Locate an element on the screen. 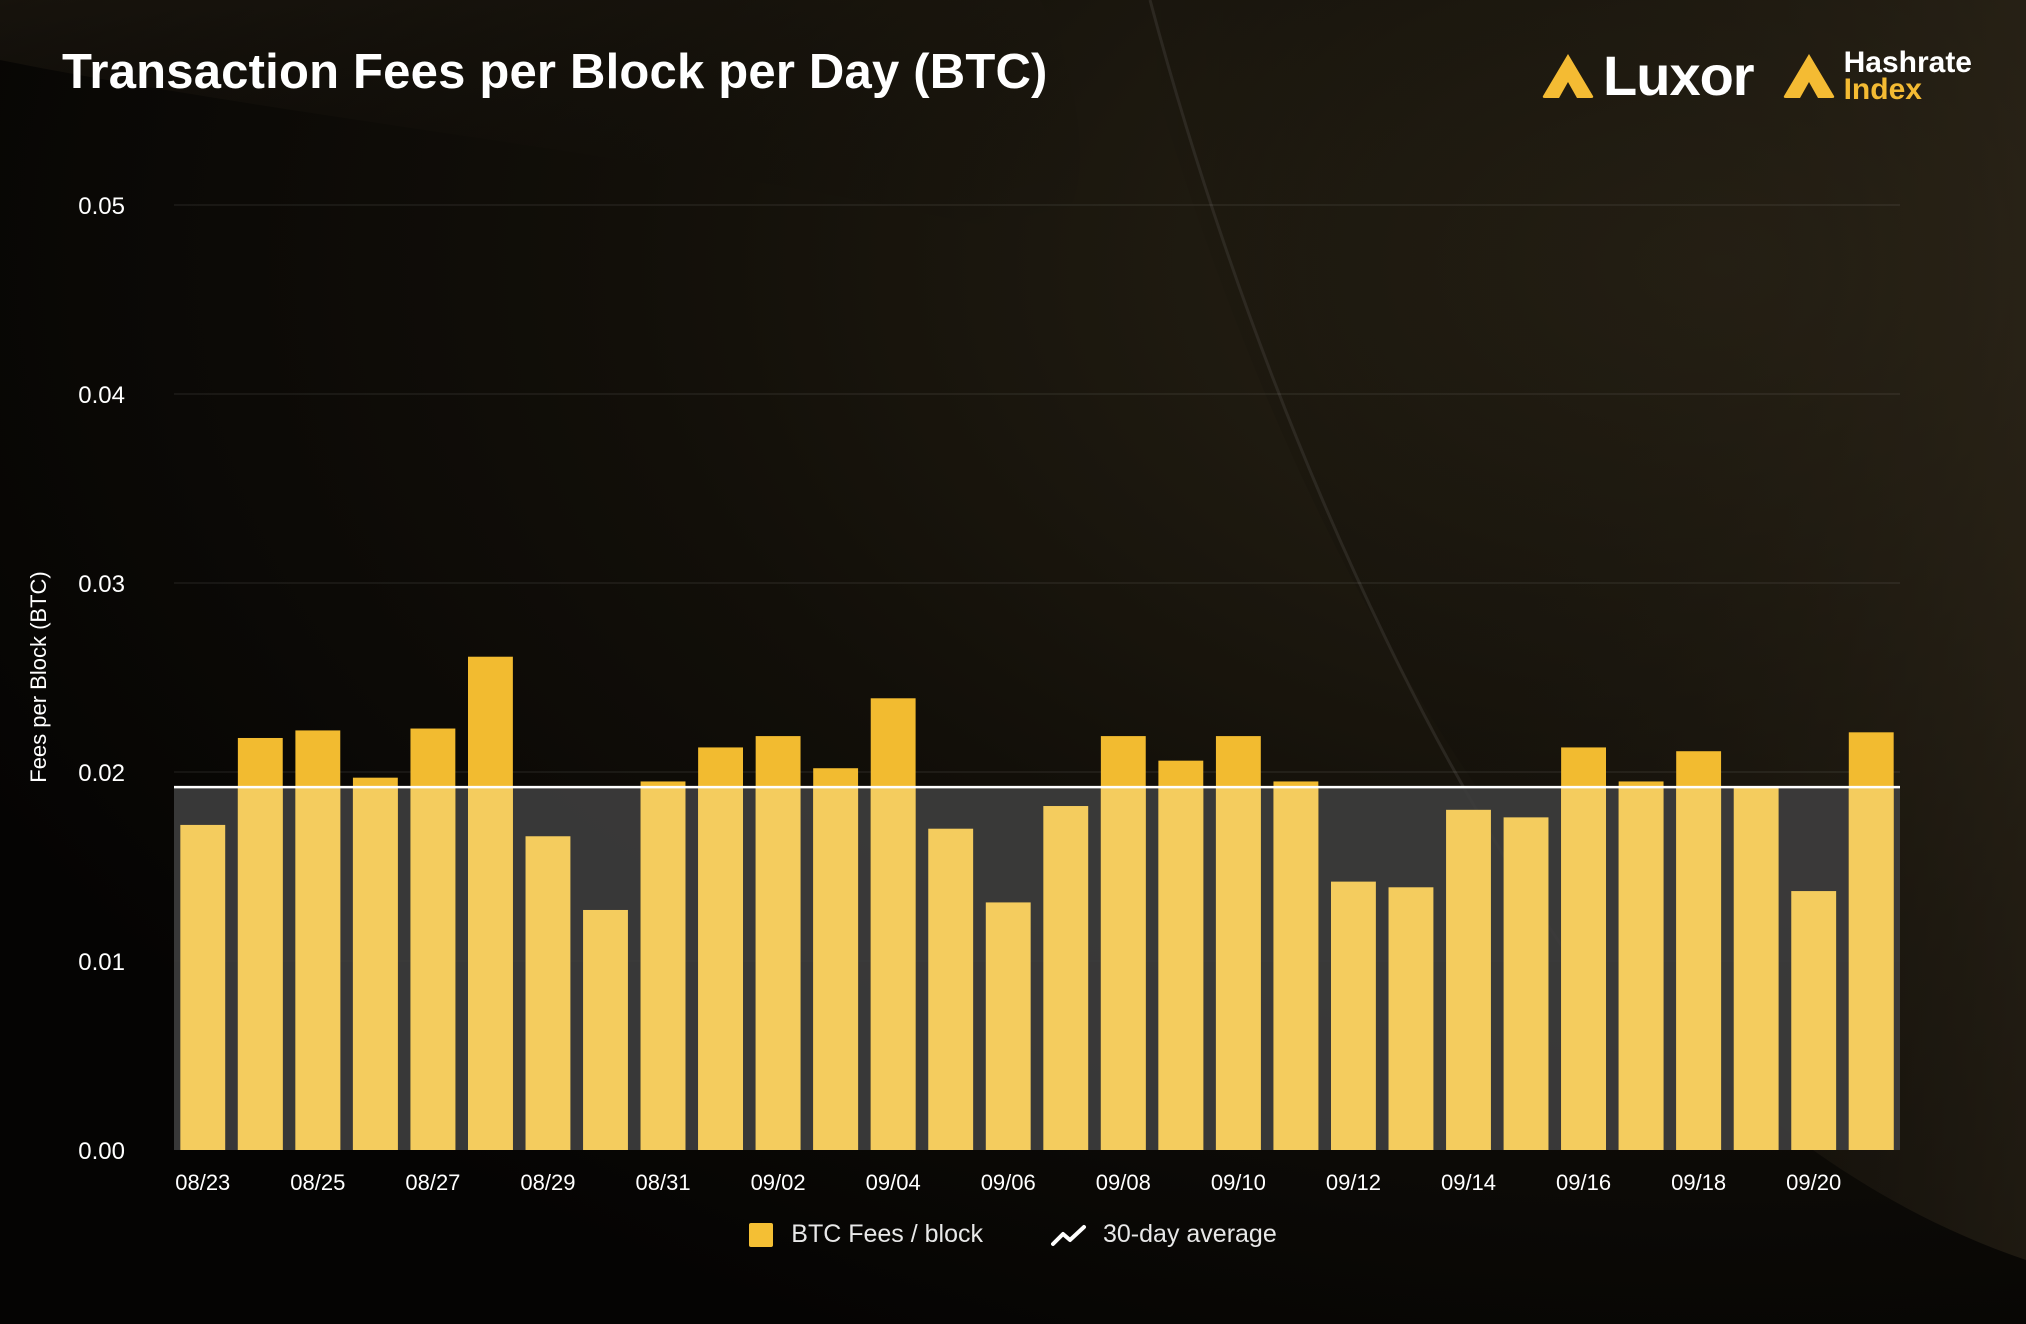 Image resolution: width=2026 pixels, height=1324 pixels. y-tick-label: 0.04 is located at coordinates (101, 395).